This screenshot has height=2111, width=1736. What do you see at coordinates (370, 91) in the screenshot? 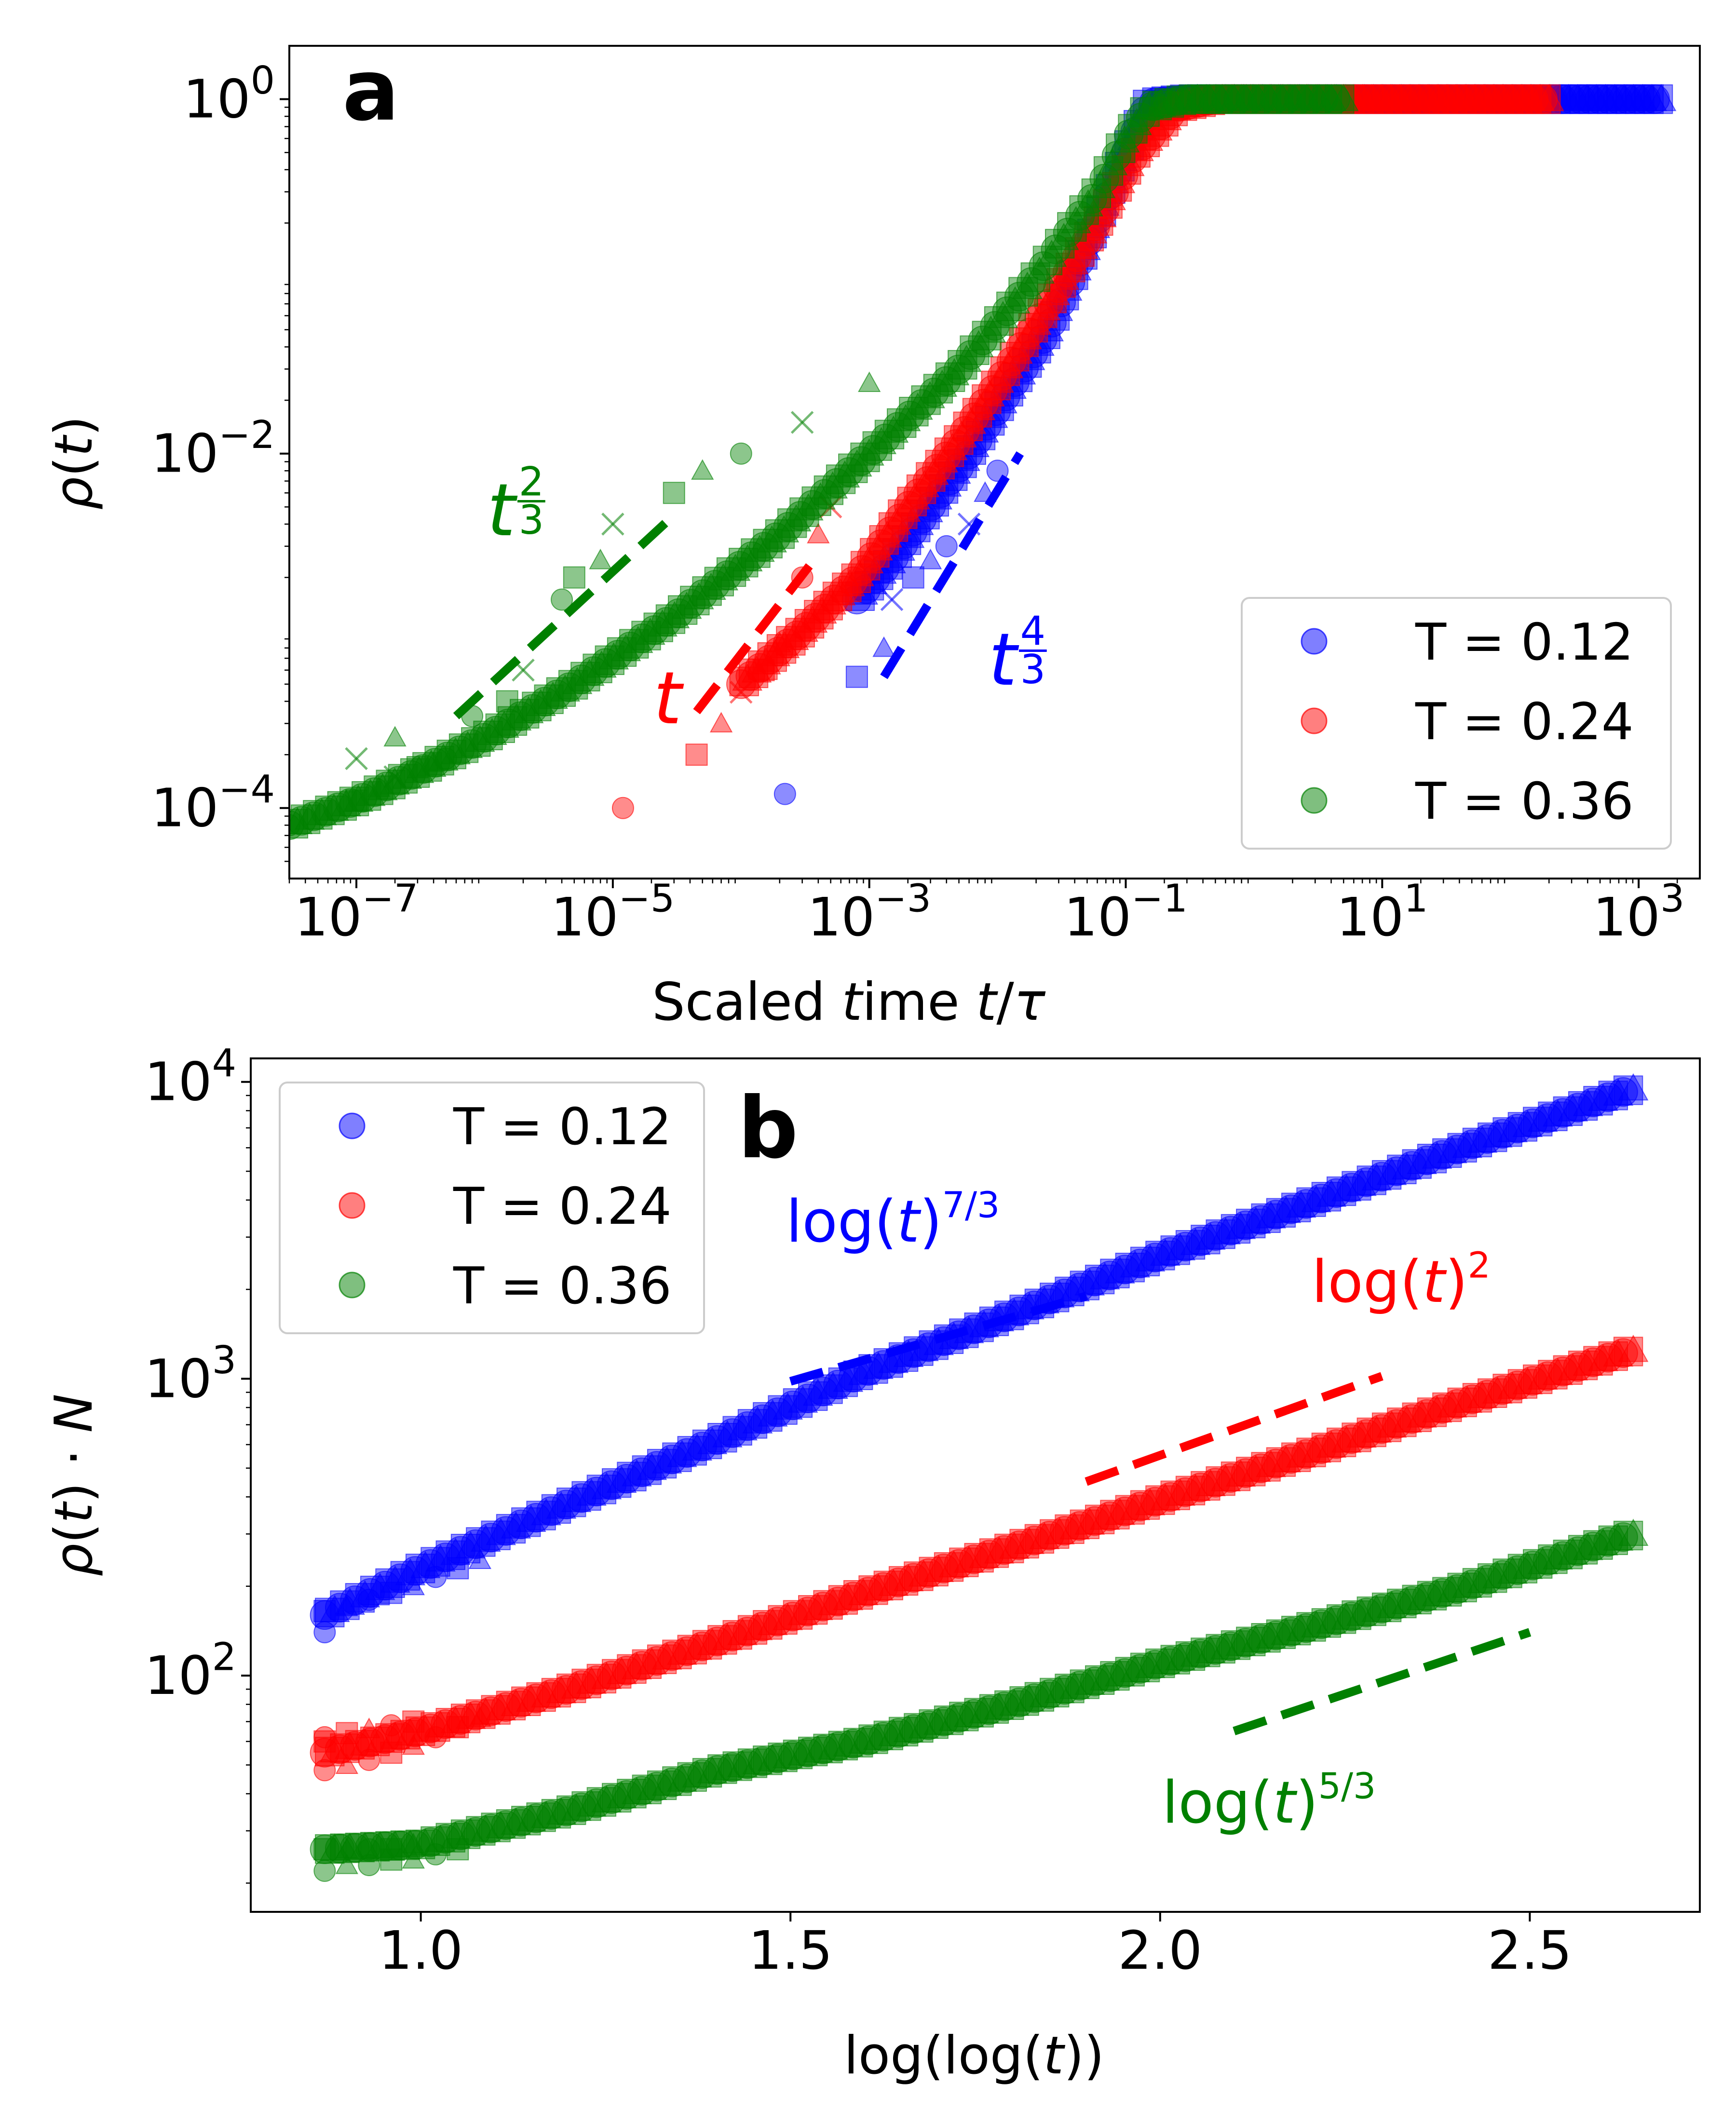
I see `panel-letter-a: a` at bounding box center [370, 91].